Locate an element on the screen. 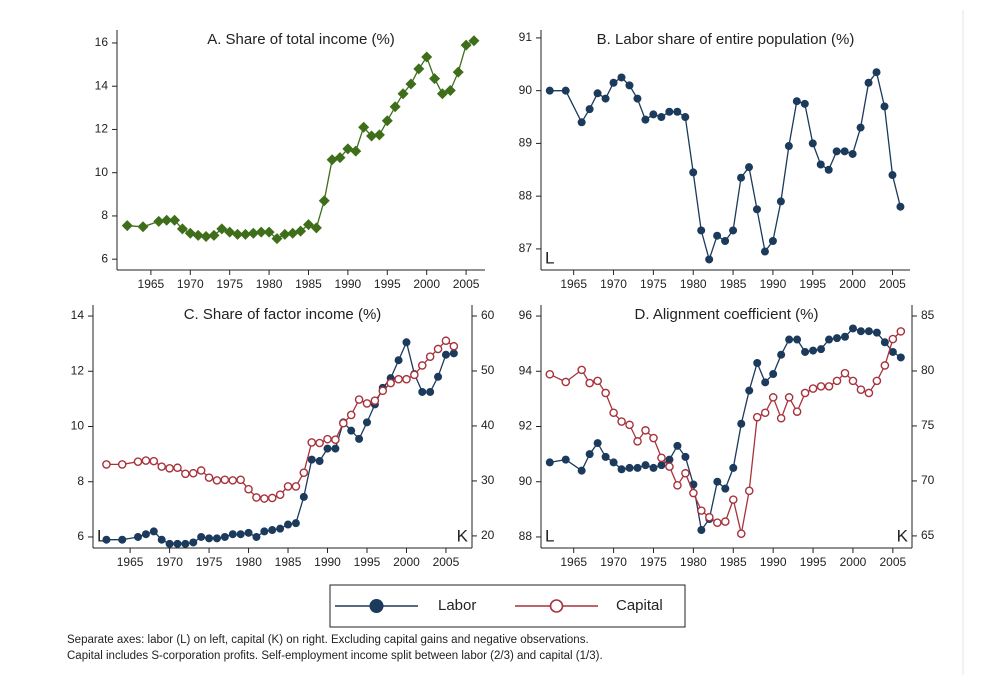 The height and width of the screenshot is (695, 1004). x-tick-label: 1985 is located at coordinates (733, 284).